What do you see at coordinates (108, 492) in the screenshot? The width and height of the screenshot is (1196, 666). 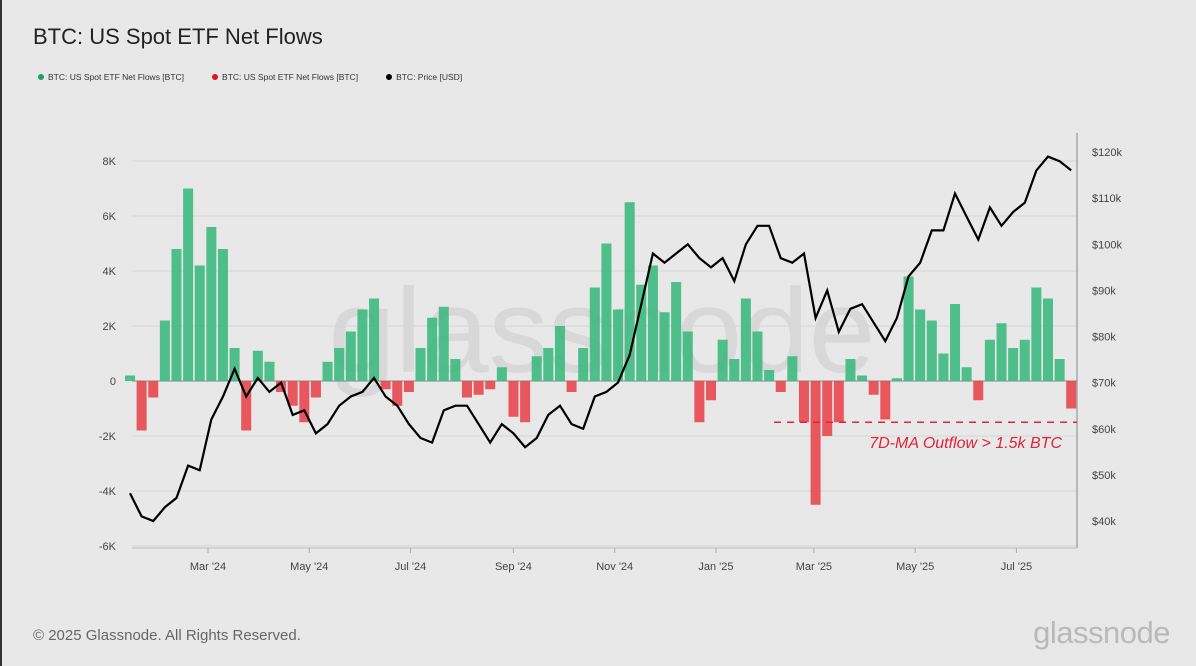 I see `left-tick-label: -4K` at bounding box center [108, 492].